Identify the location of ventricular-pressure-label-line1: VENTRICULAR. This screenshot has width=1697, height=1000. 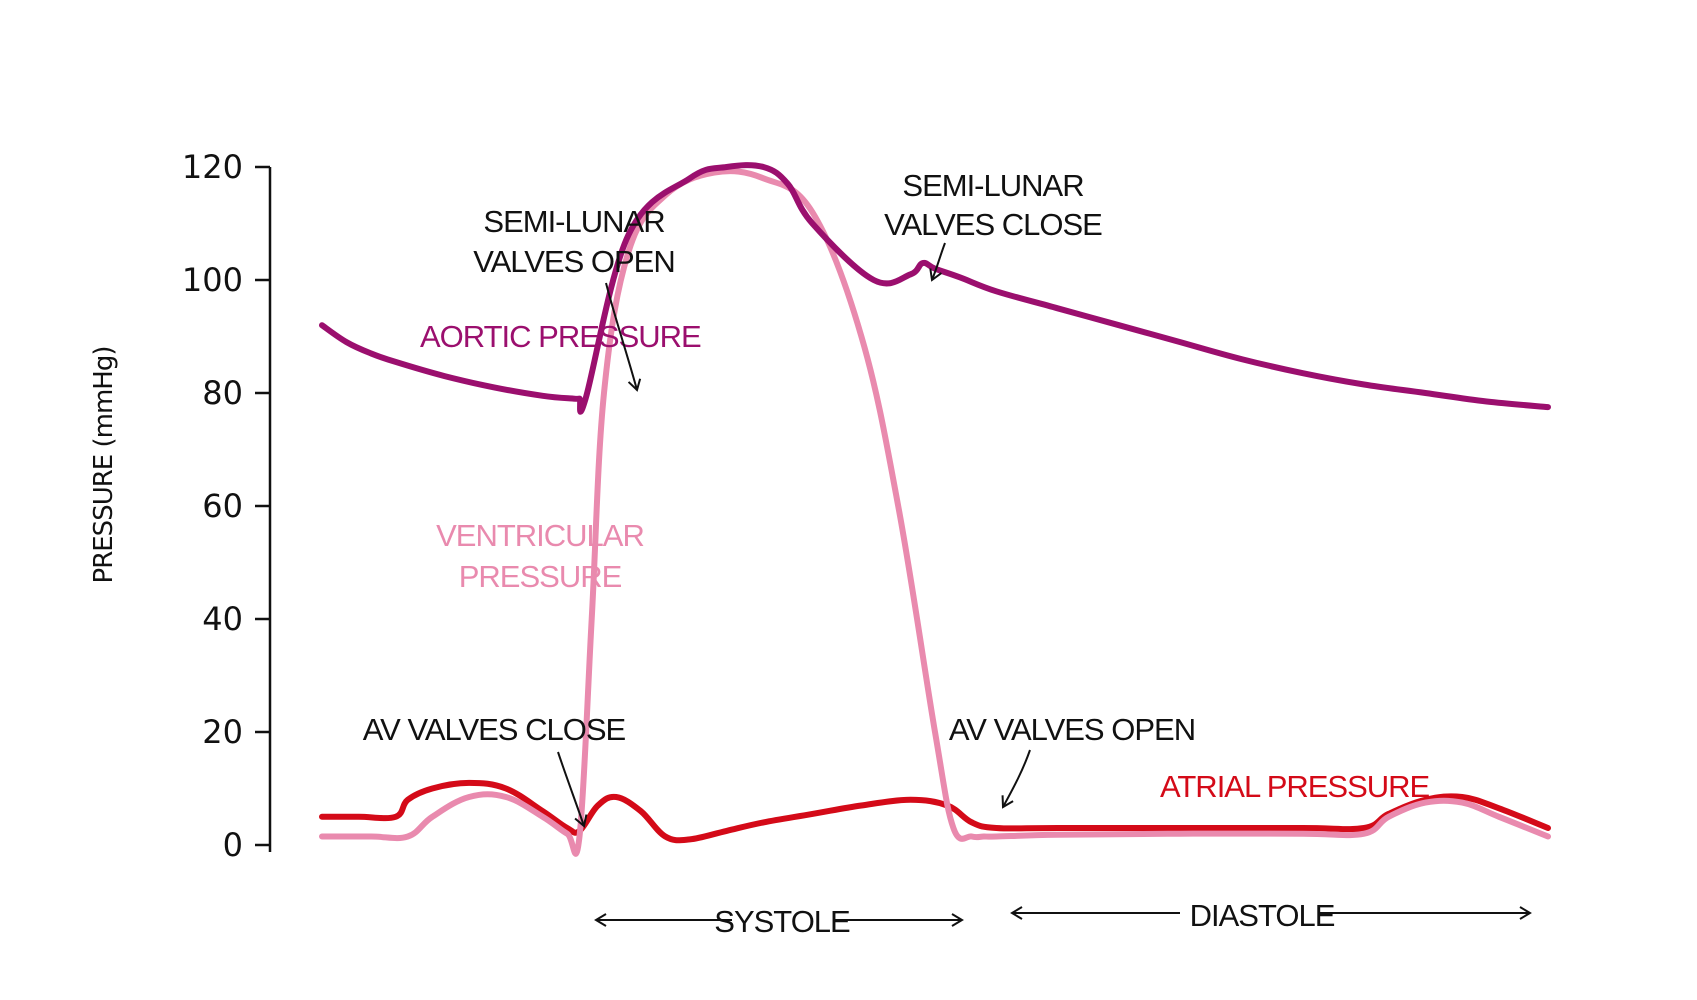
(540, 535).